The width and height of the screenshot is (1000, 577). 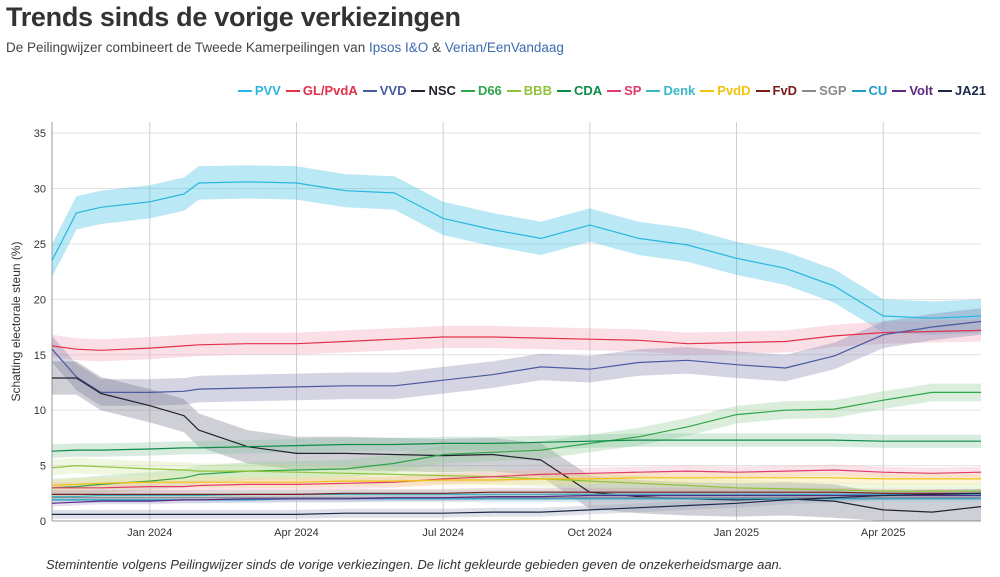 I want to click on legend-label: Denk, so click(x=679, y=90).